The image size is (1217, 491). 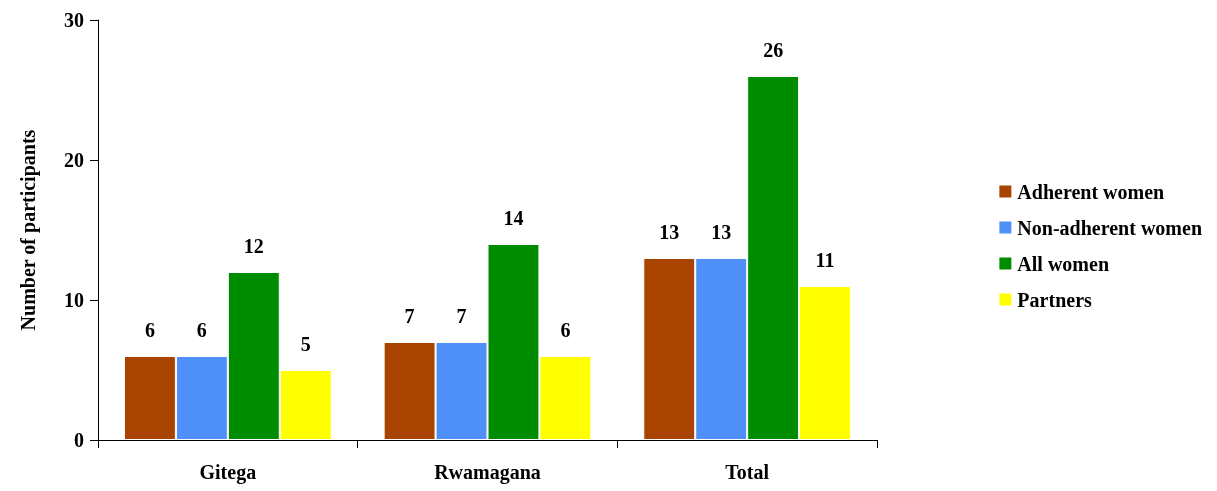 What do you see at coordinates (305, 344) in the screenshot?
I see `data-label: 5` at bounding box center [305, 344].